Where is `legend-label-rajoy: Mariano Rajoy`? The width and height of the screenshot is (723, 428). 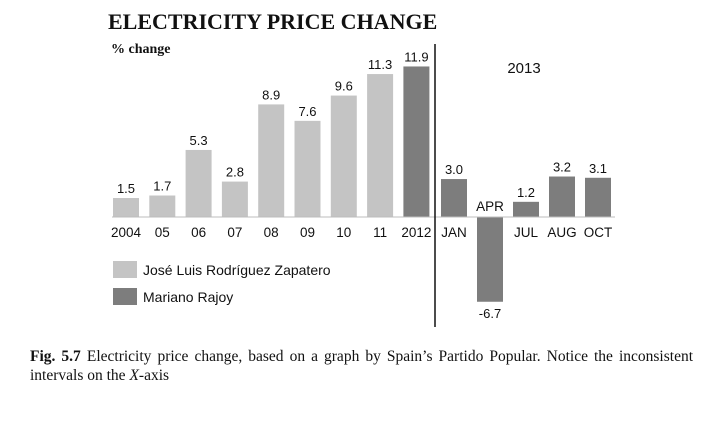
legend-label-rajoy: Mariano Rajoy is located at coordinates (188, 297).